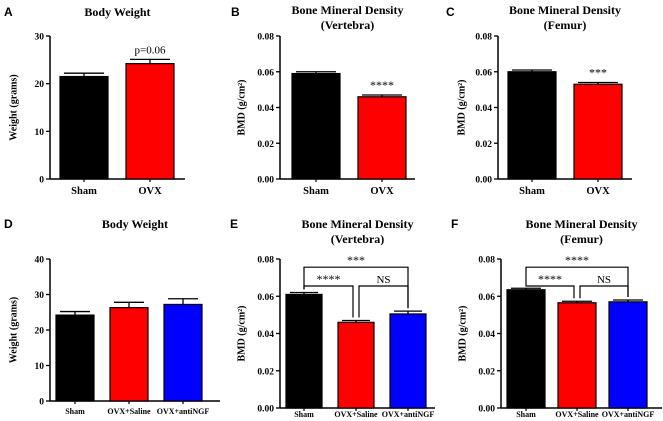  What do you see at coordinates (150, 50) in the screenshot?
I see `significance-annotation: p=0.06` at bounding box center [150, 50].